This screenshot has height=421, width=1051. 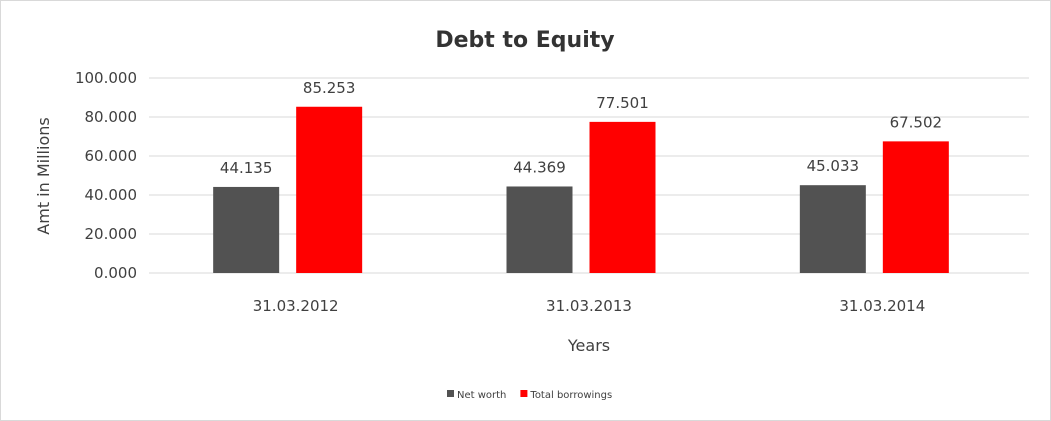 I want to click on y-axis-label: Amt in Millions, so click(x=43, y=175).